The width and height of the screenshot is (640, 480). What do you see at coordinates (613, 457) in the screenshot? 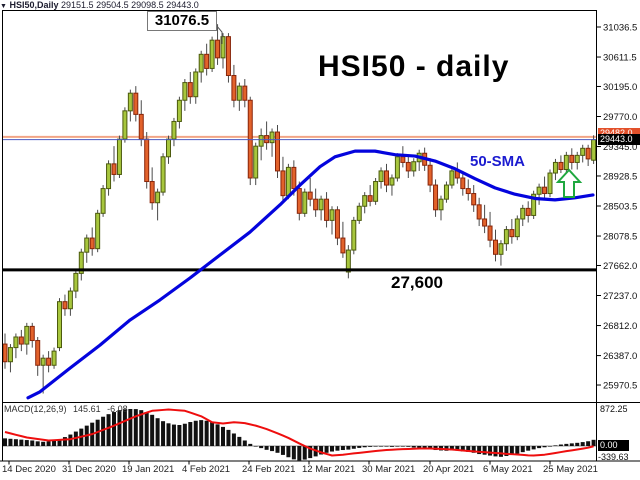
I see `macd-axis-min-label: -339.63` at bounding box center [613, 457].